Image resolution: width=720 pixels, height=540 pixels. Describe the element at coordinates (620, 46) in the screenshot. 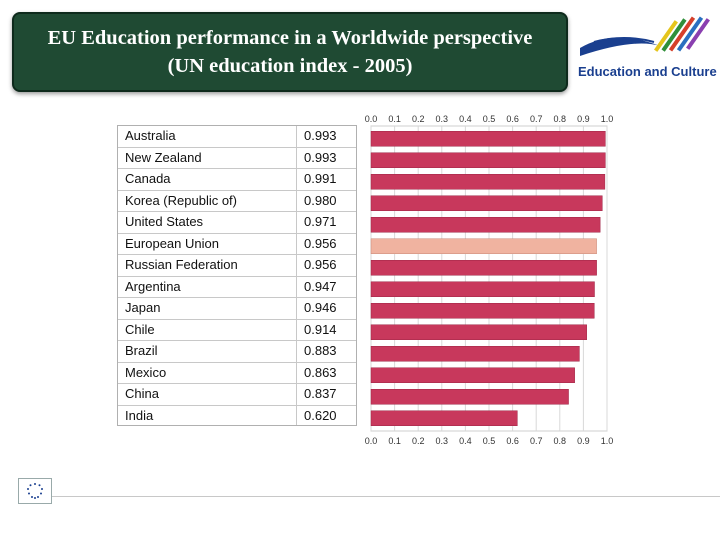

I see `logo-swoosh` at that location.